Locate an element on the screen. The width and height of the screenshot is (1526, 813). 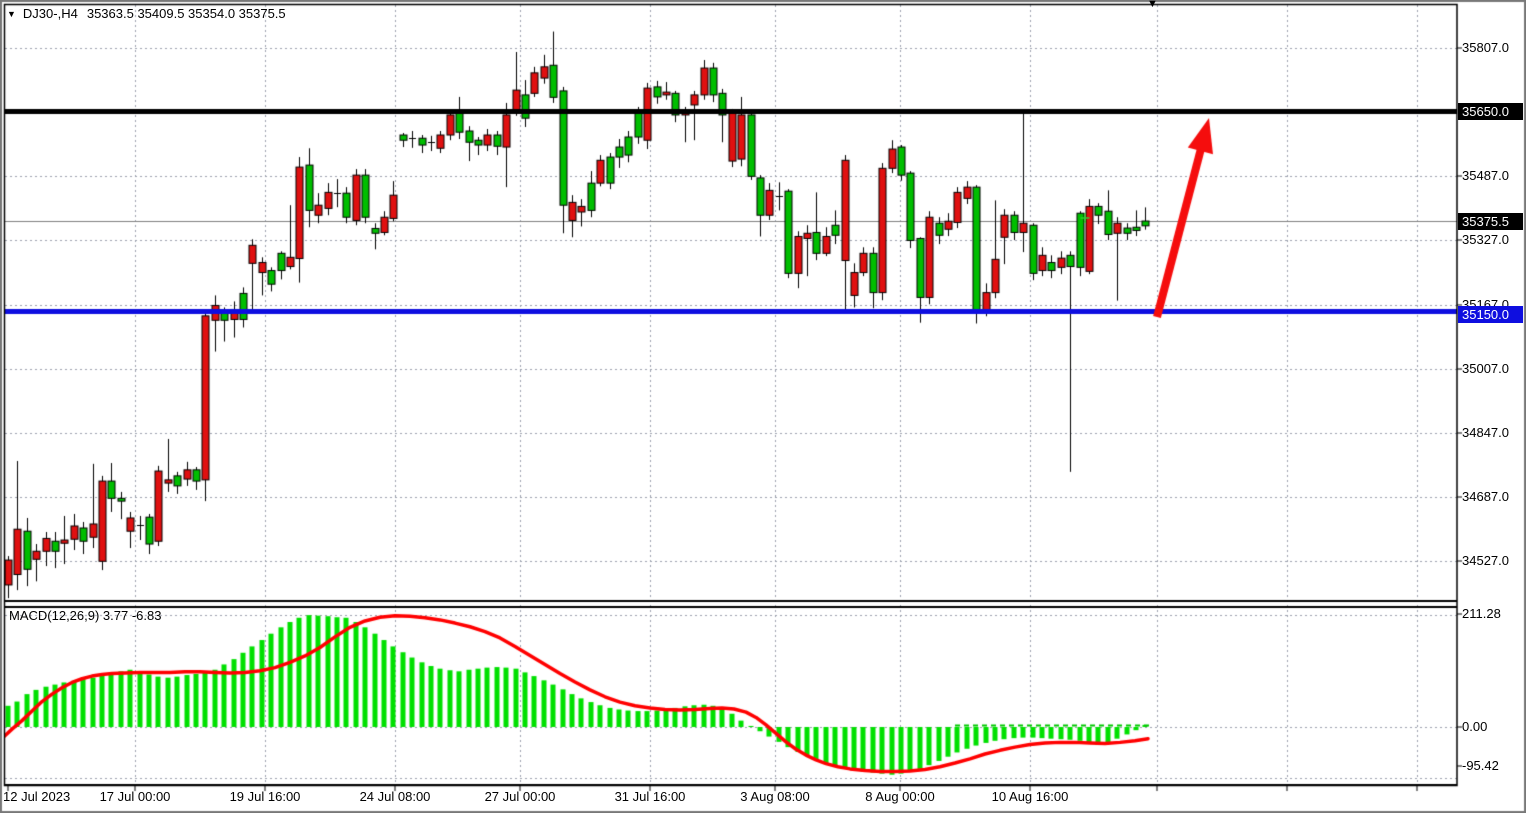
price-axis-label: 35327.0 is located at coordinates (1485, 240).